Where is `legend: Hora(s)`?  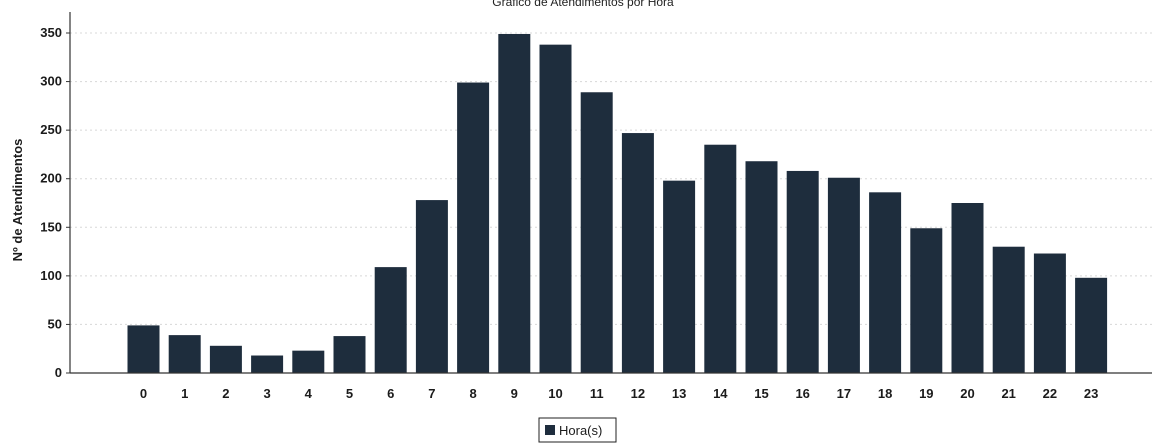
legend: Hora(s) is located at coordinates (577, 430).